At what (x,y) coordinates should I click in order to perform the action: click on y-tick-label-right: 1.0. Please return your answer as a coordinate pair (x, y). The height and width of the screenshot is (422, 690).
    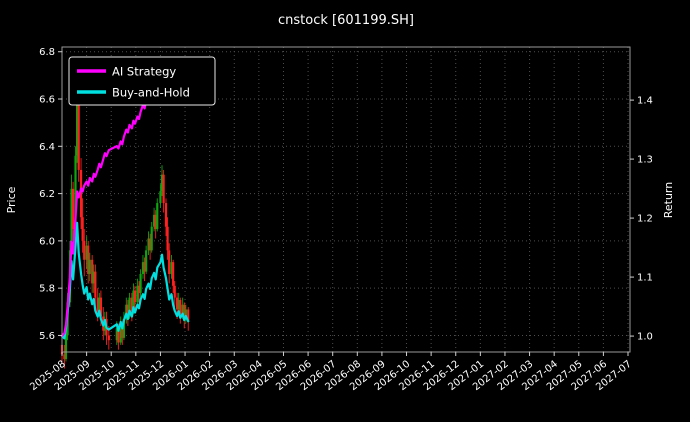
    Looking at the image, I should click on (645, 337).